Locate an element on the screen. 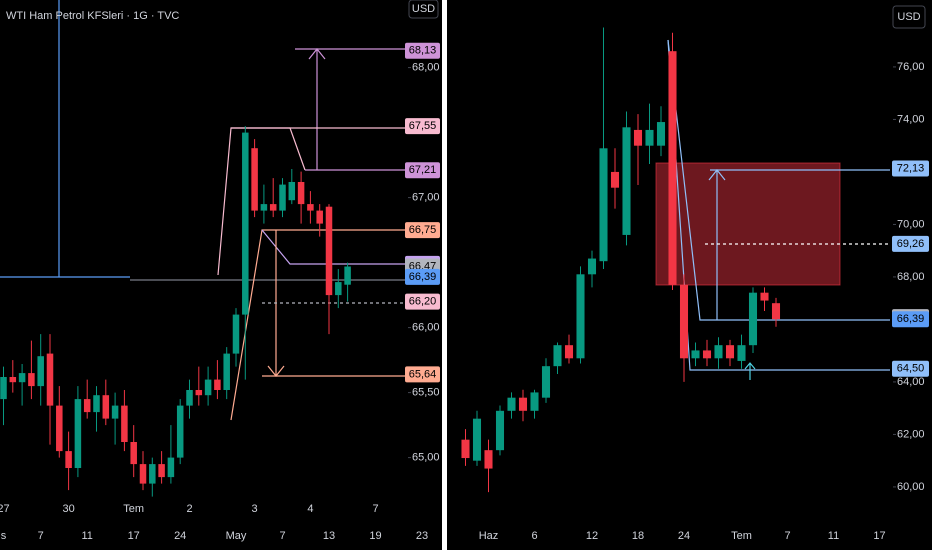 The height and width of the screenshot is (550, 932). y-tick-label: 62,00 is located at coordinates (911, 434).